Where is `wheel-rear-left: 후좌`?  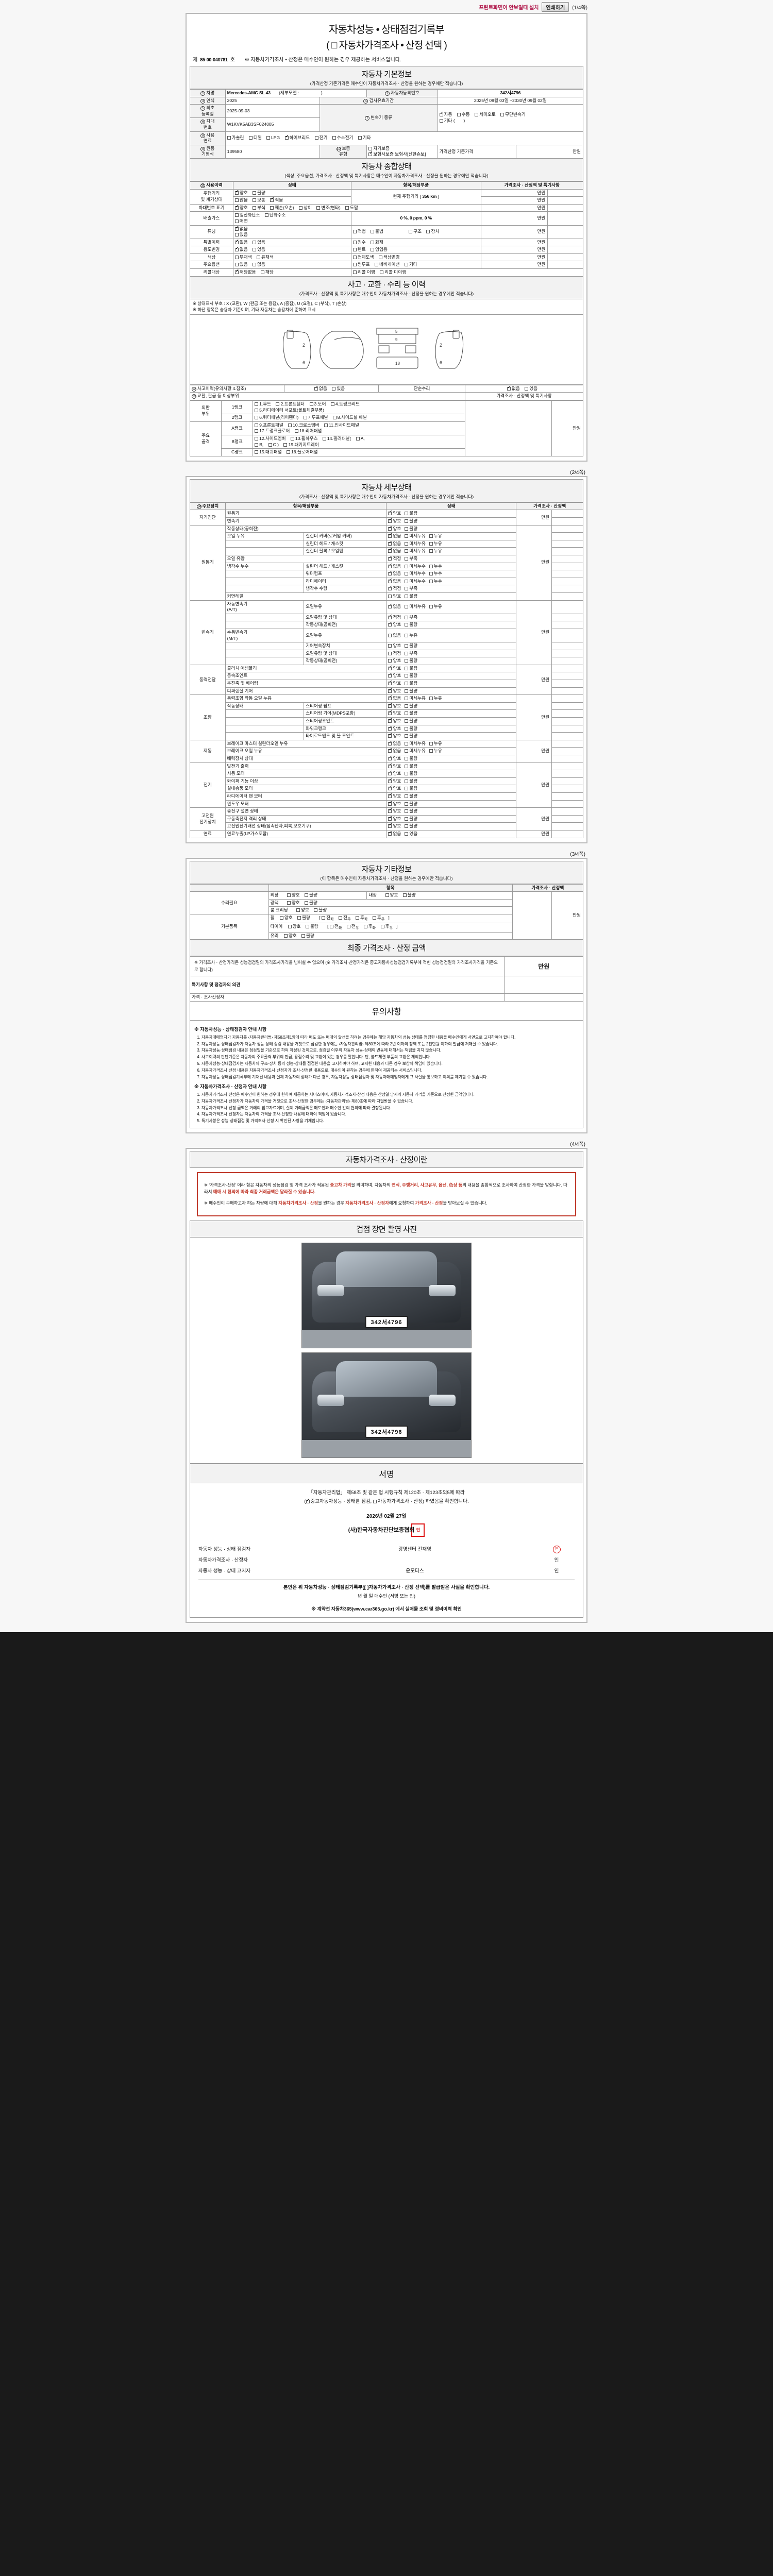
wheel-rear-left: 후좌 is located at coordinates (361, 918).